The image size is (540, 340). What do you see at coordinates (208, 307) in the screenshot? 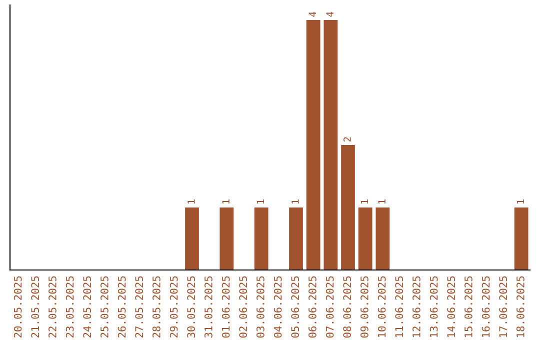
I see `x-tick-label: 31.05.2025` at bounding box center [208, 307].